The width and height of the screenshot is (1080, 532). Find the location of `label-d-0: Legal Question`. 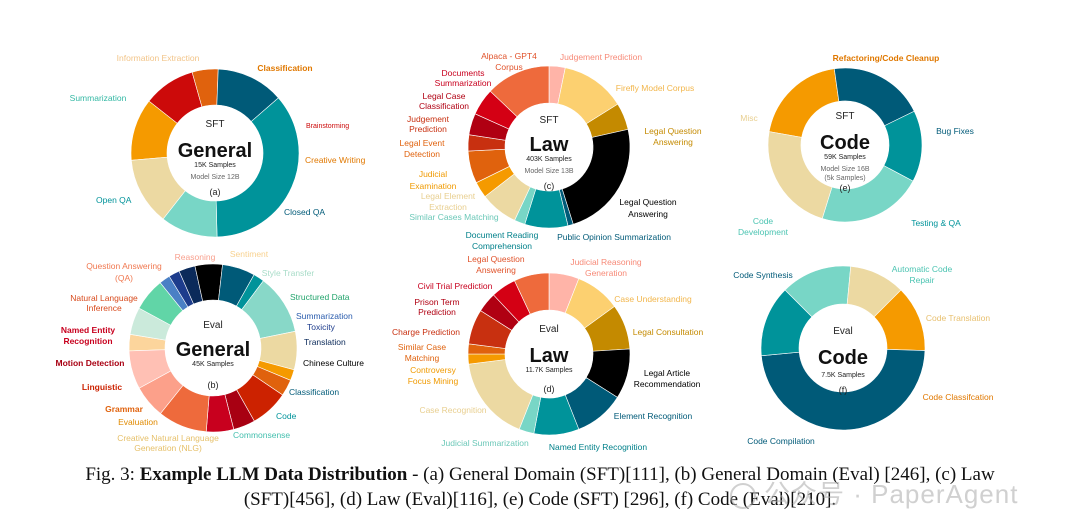

label-d-0: Legal Question is located at coordinates (495, 259).